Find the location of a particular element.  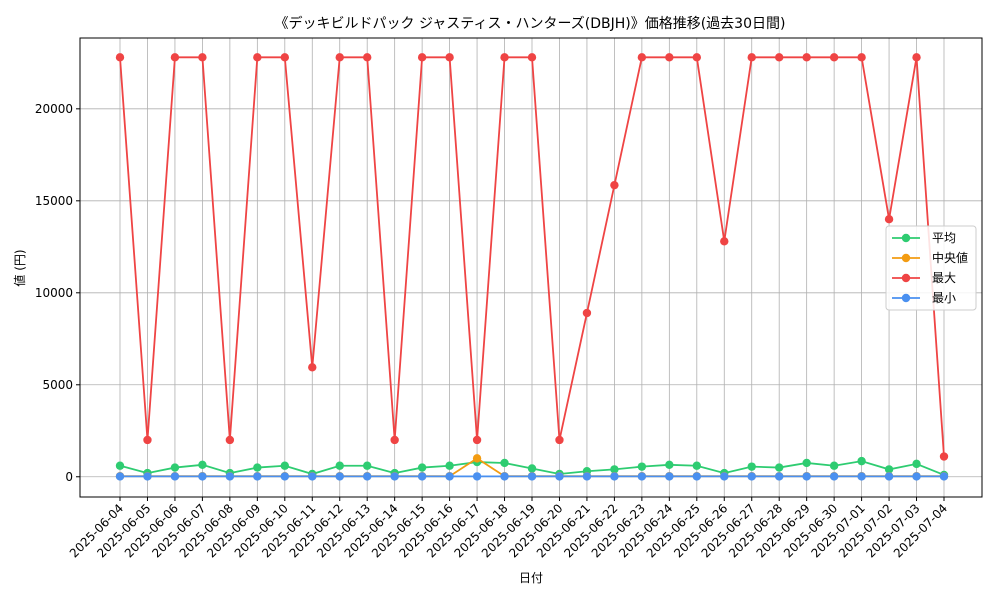

legend-box is located at coordinates (931, 268).